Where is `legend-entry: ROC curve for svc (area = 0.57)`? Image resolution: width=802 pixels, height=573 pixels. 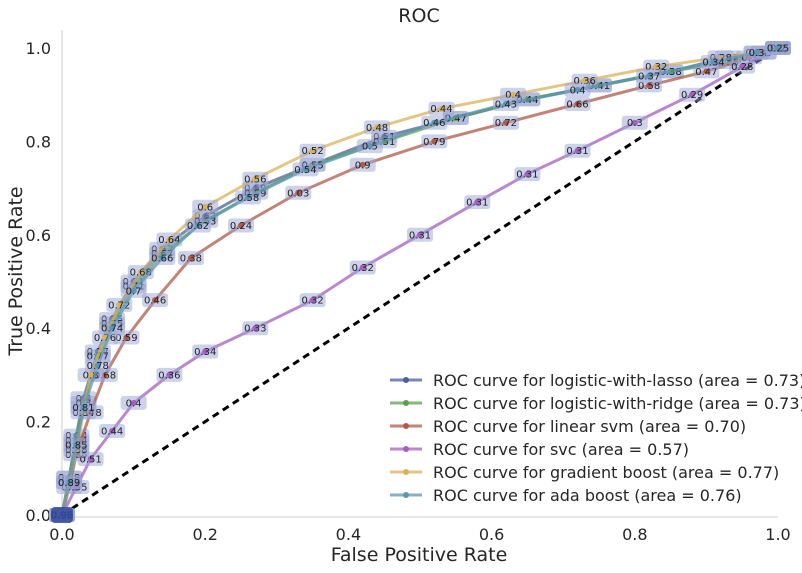
legend-entry: ROC curve for svc (area = 0.57) is located at coordinates (561, 449).